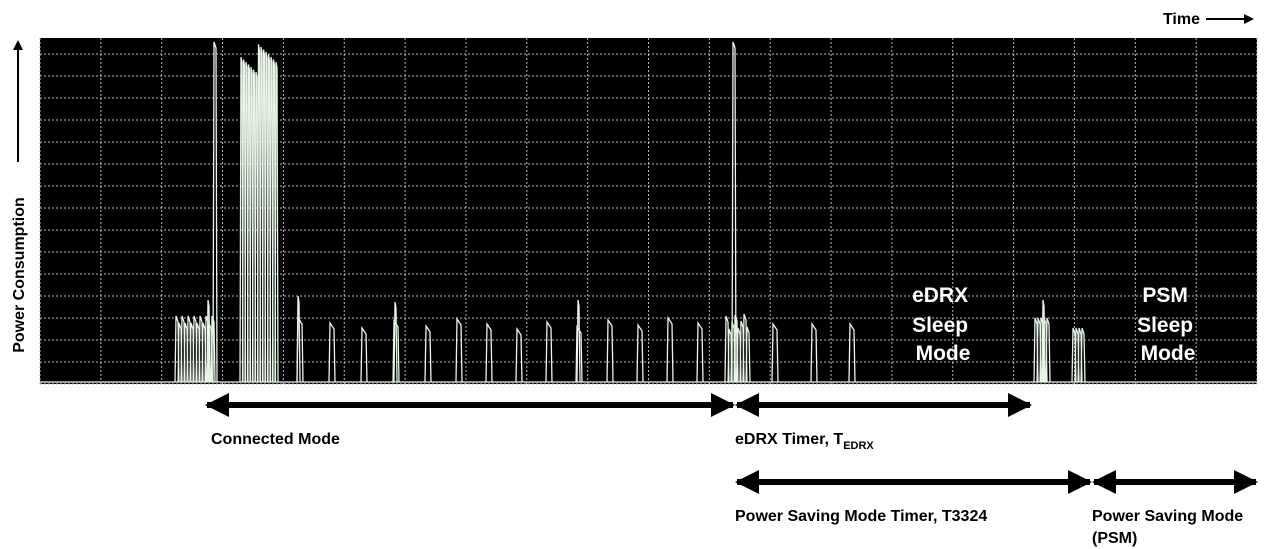 The width and height of the screenshot is (1282, 549). I want to click on psm-label: Power Saving Mode (PSM), so click(1170, 527).